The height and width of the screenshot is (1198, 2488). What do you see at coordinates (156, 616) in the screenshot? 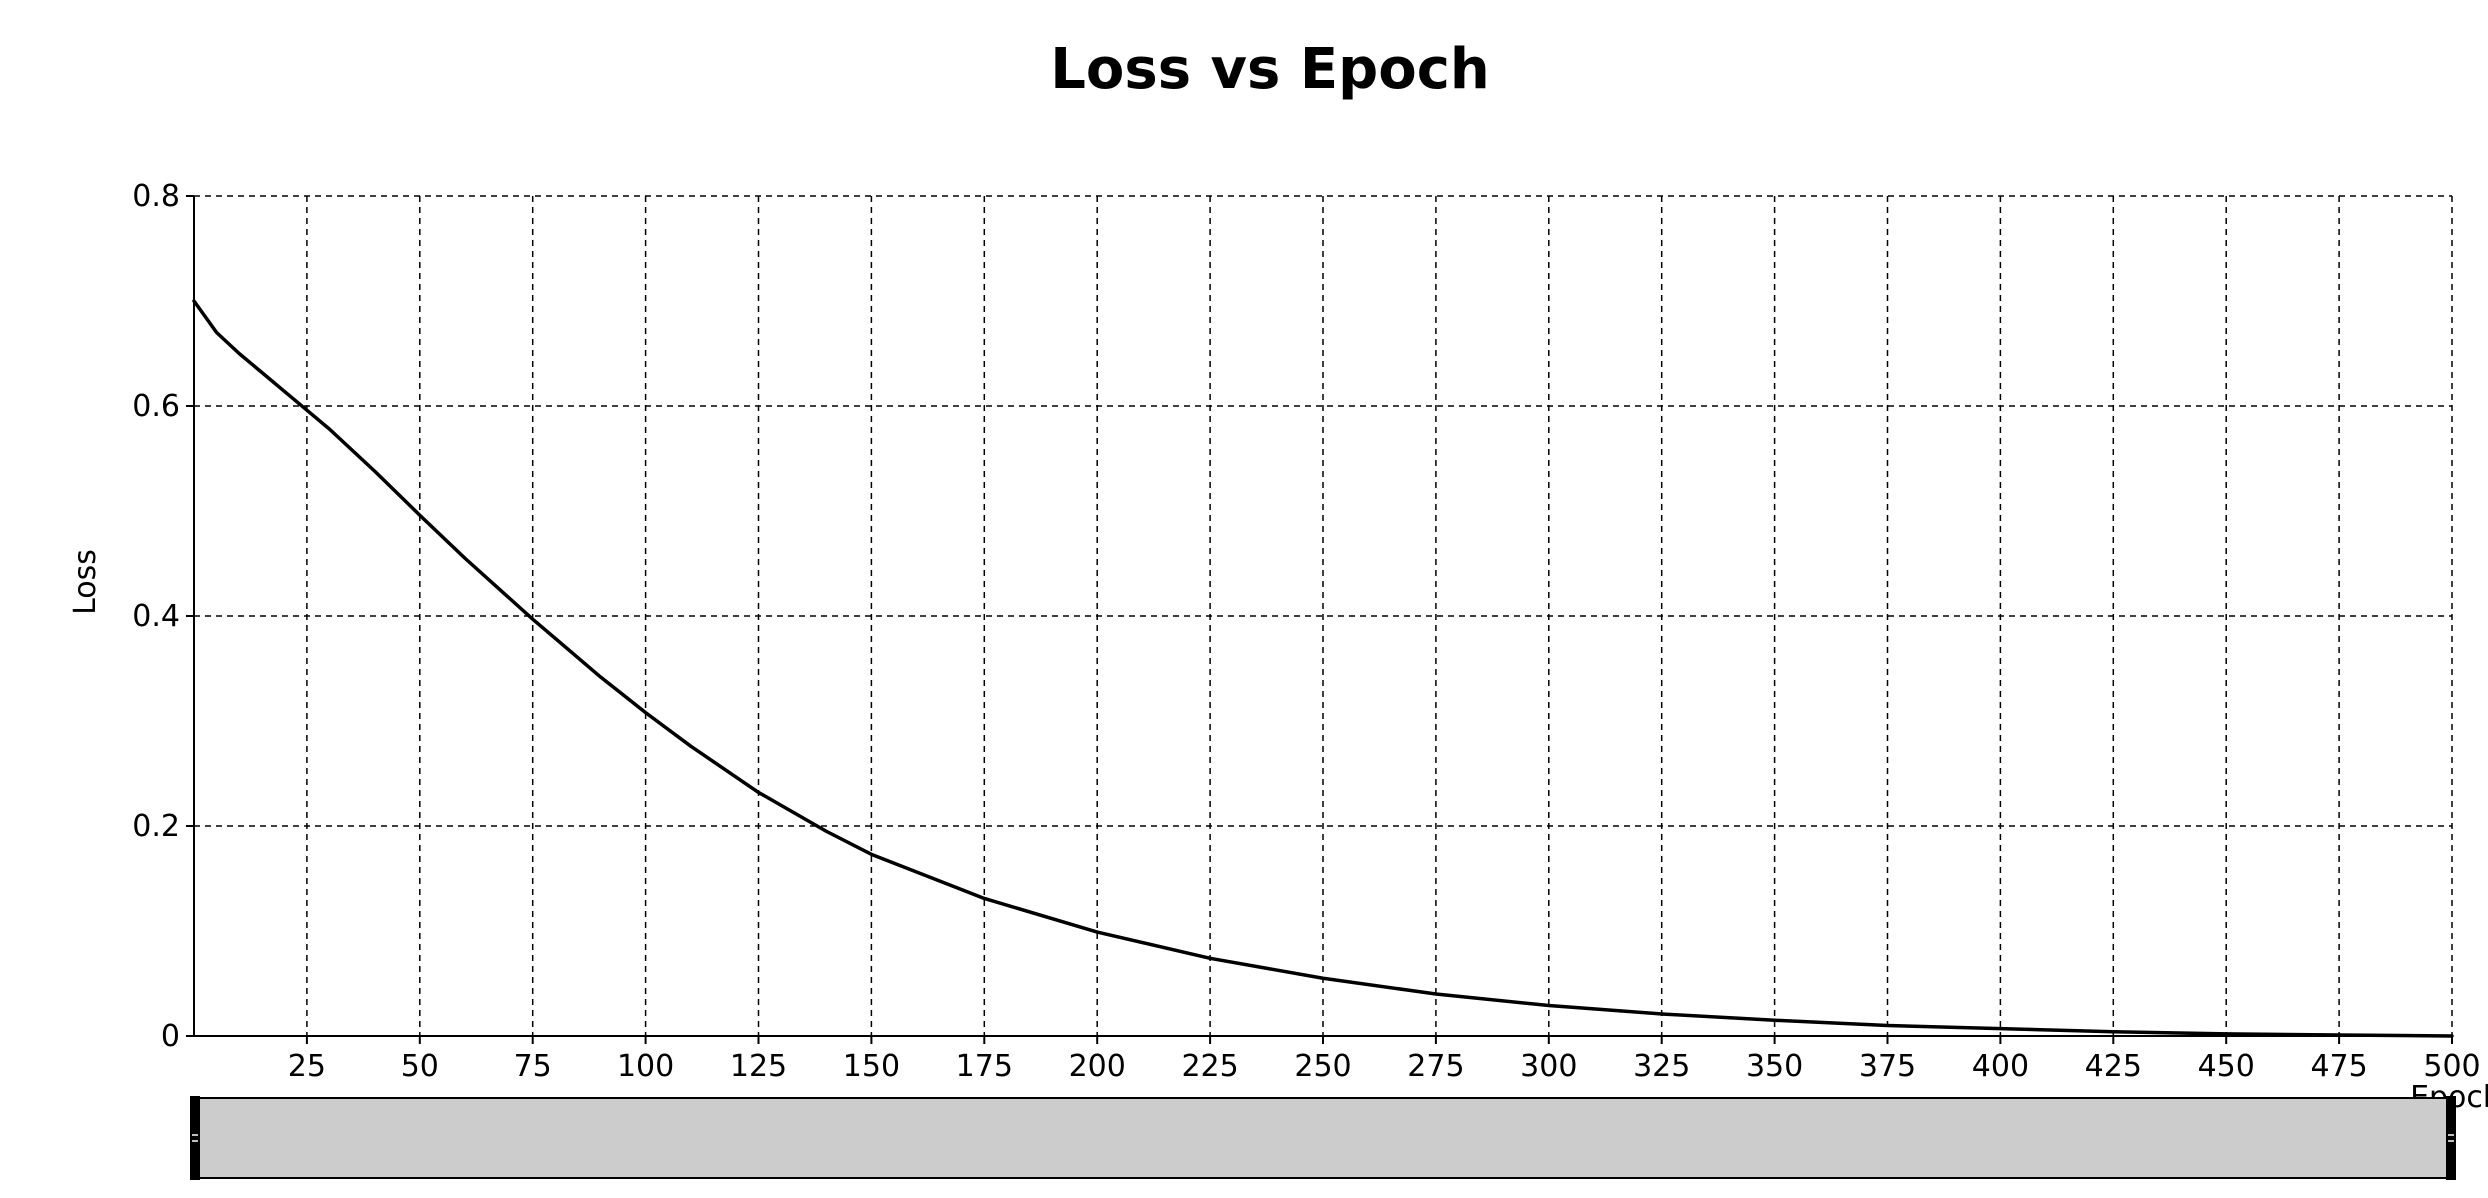
I see `y-tick-label: 0.4` at bounding box center [156, 616].